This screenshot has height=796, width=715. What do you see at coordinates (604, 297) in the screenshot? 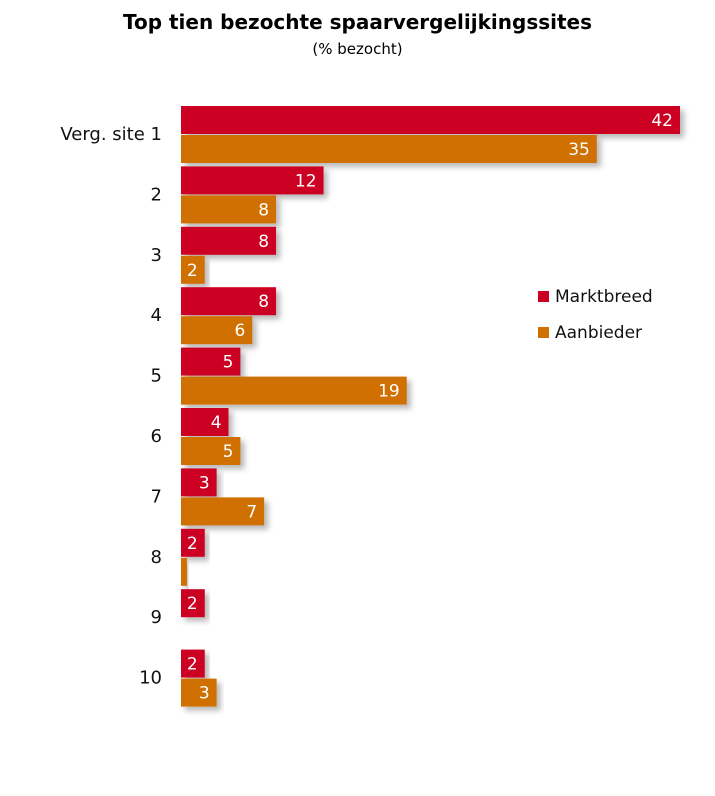
I see `legend-label-marktbreed: Marktbreed` at bounding box center [604, 297].